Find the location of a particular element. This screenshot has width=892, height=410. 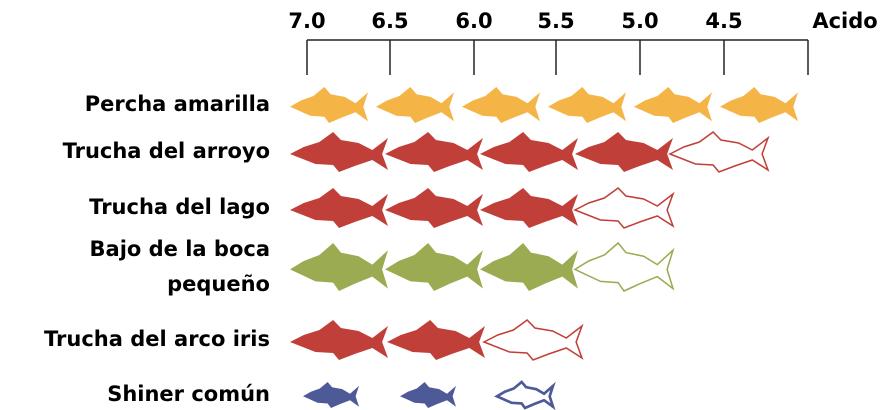

species-label: Trucha del arco iris is located at coordinates (157, 339).